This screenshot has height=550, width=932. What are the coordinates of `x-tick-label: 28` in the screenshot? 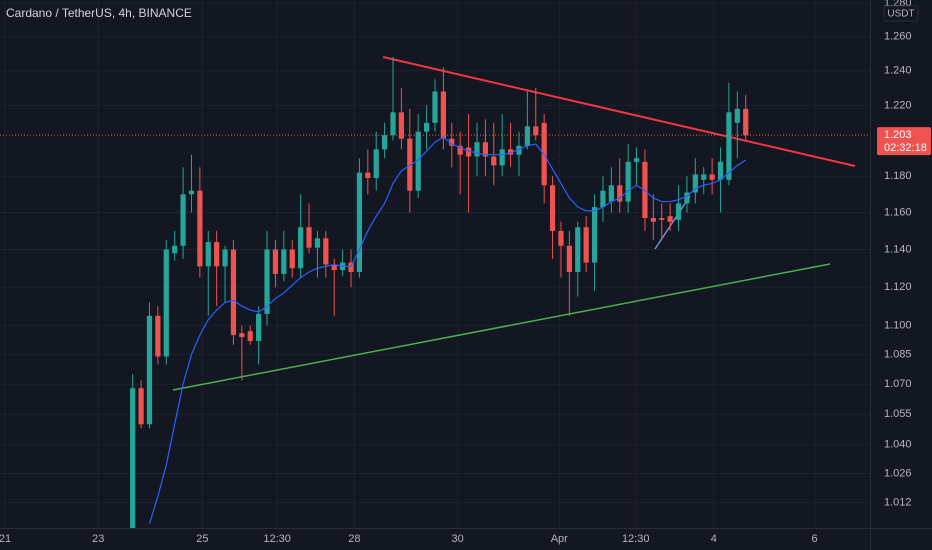 It's located at (354, 539).